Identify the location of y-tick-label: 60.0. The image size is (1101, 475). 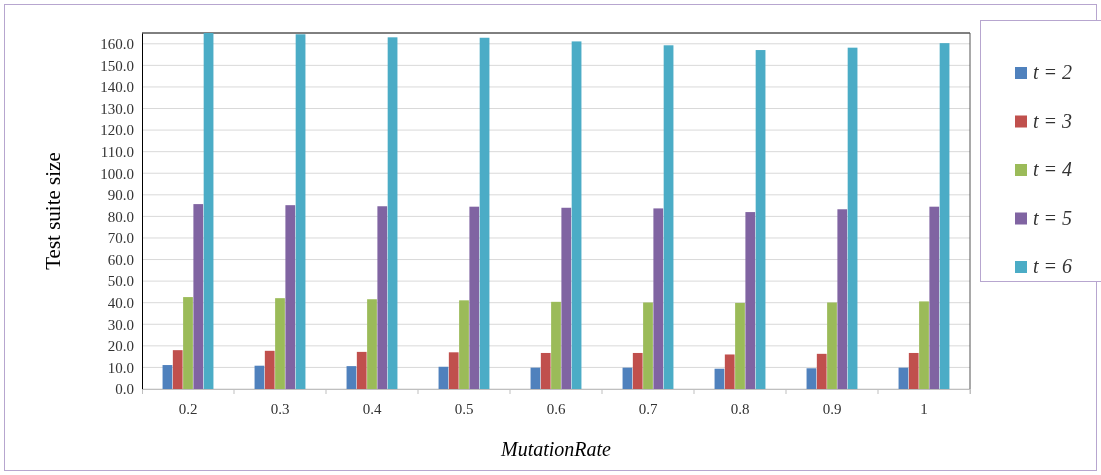
(120, 259).